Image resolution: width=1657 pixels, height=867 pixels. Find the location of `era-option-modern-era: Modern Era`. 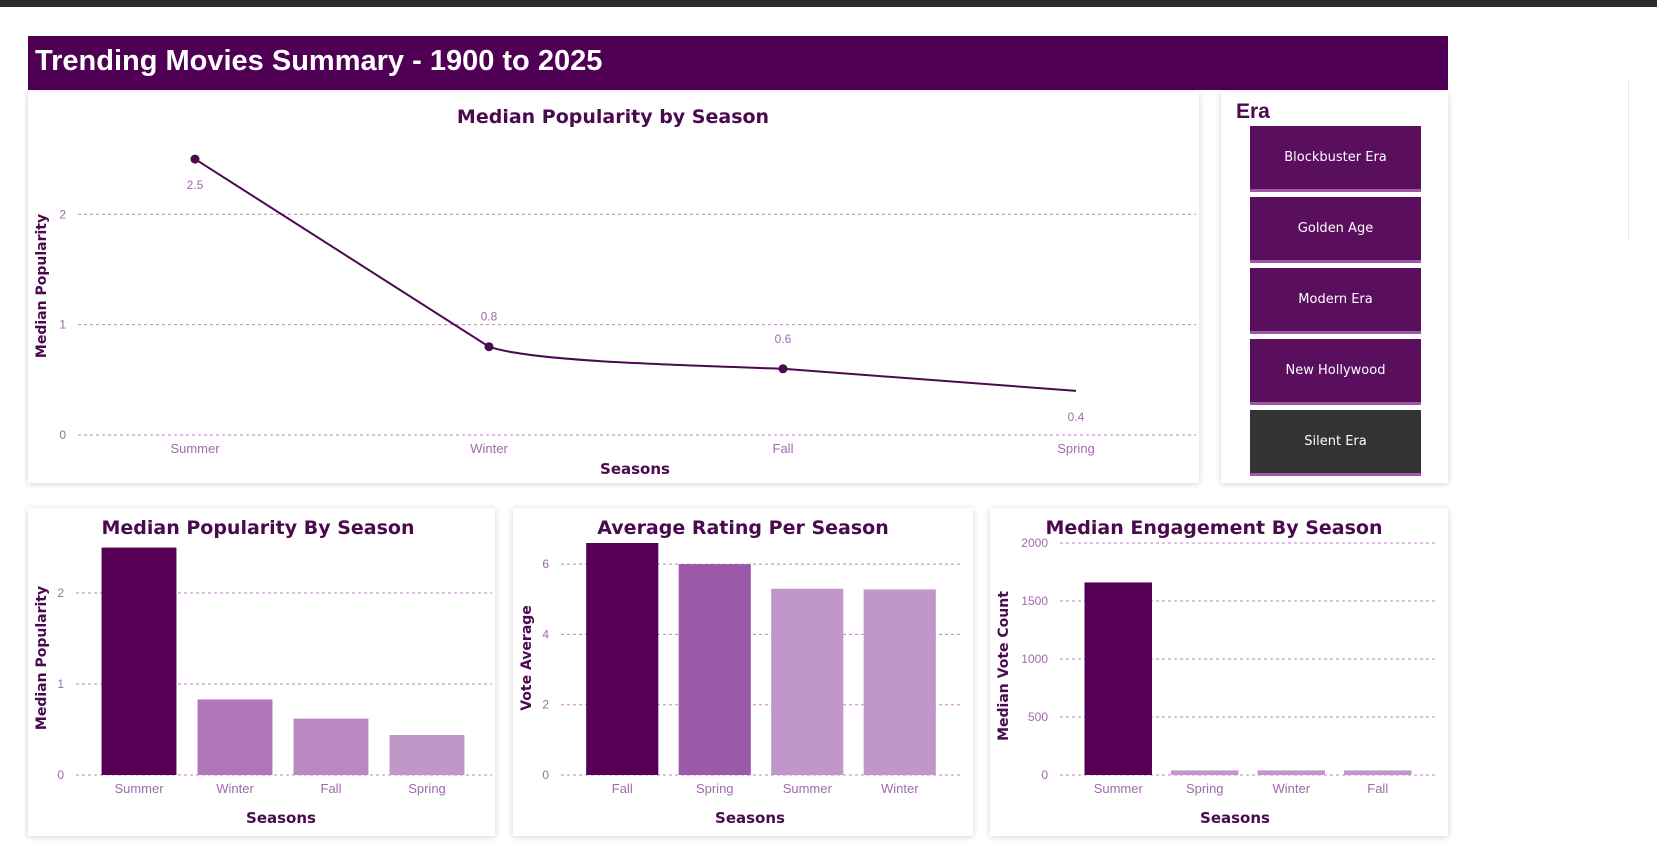

era-option-modern-era: Modern Era is located at coordinates (1335, 301).